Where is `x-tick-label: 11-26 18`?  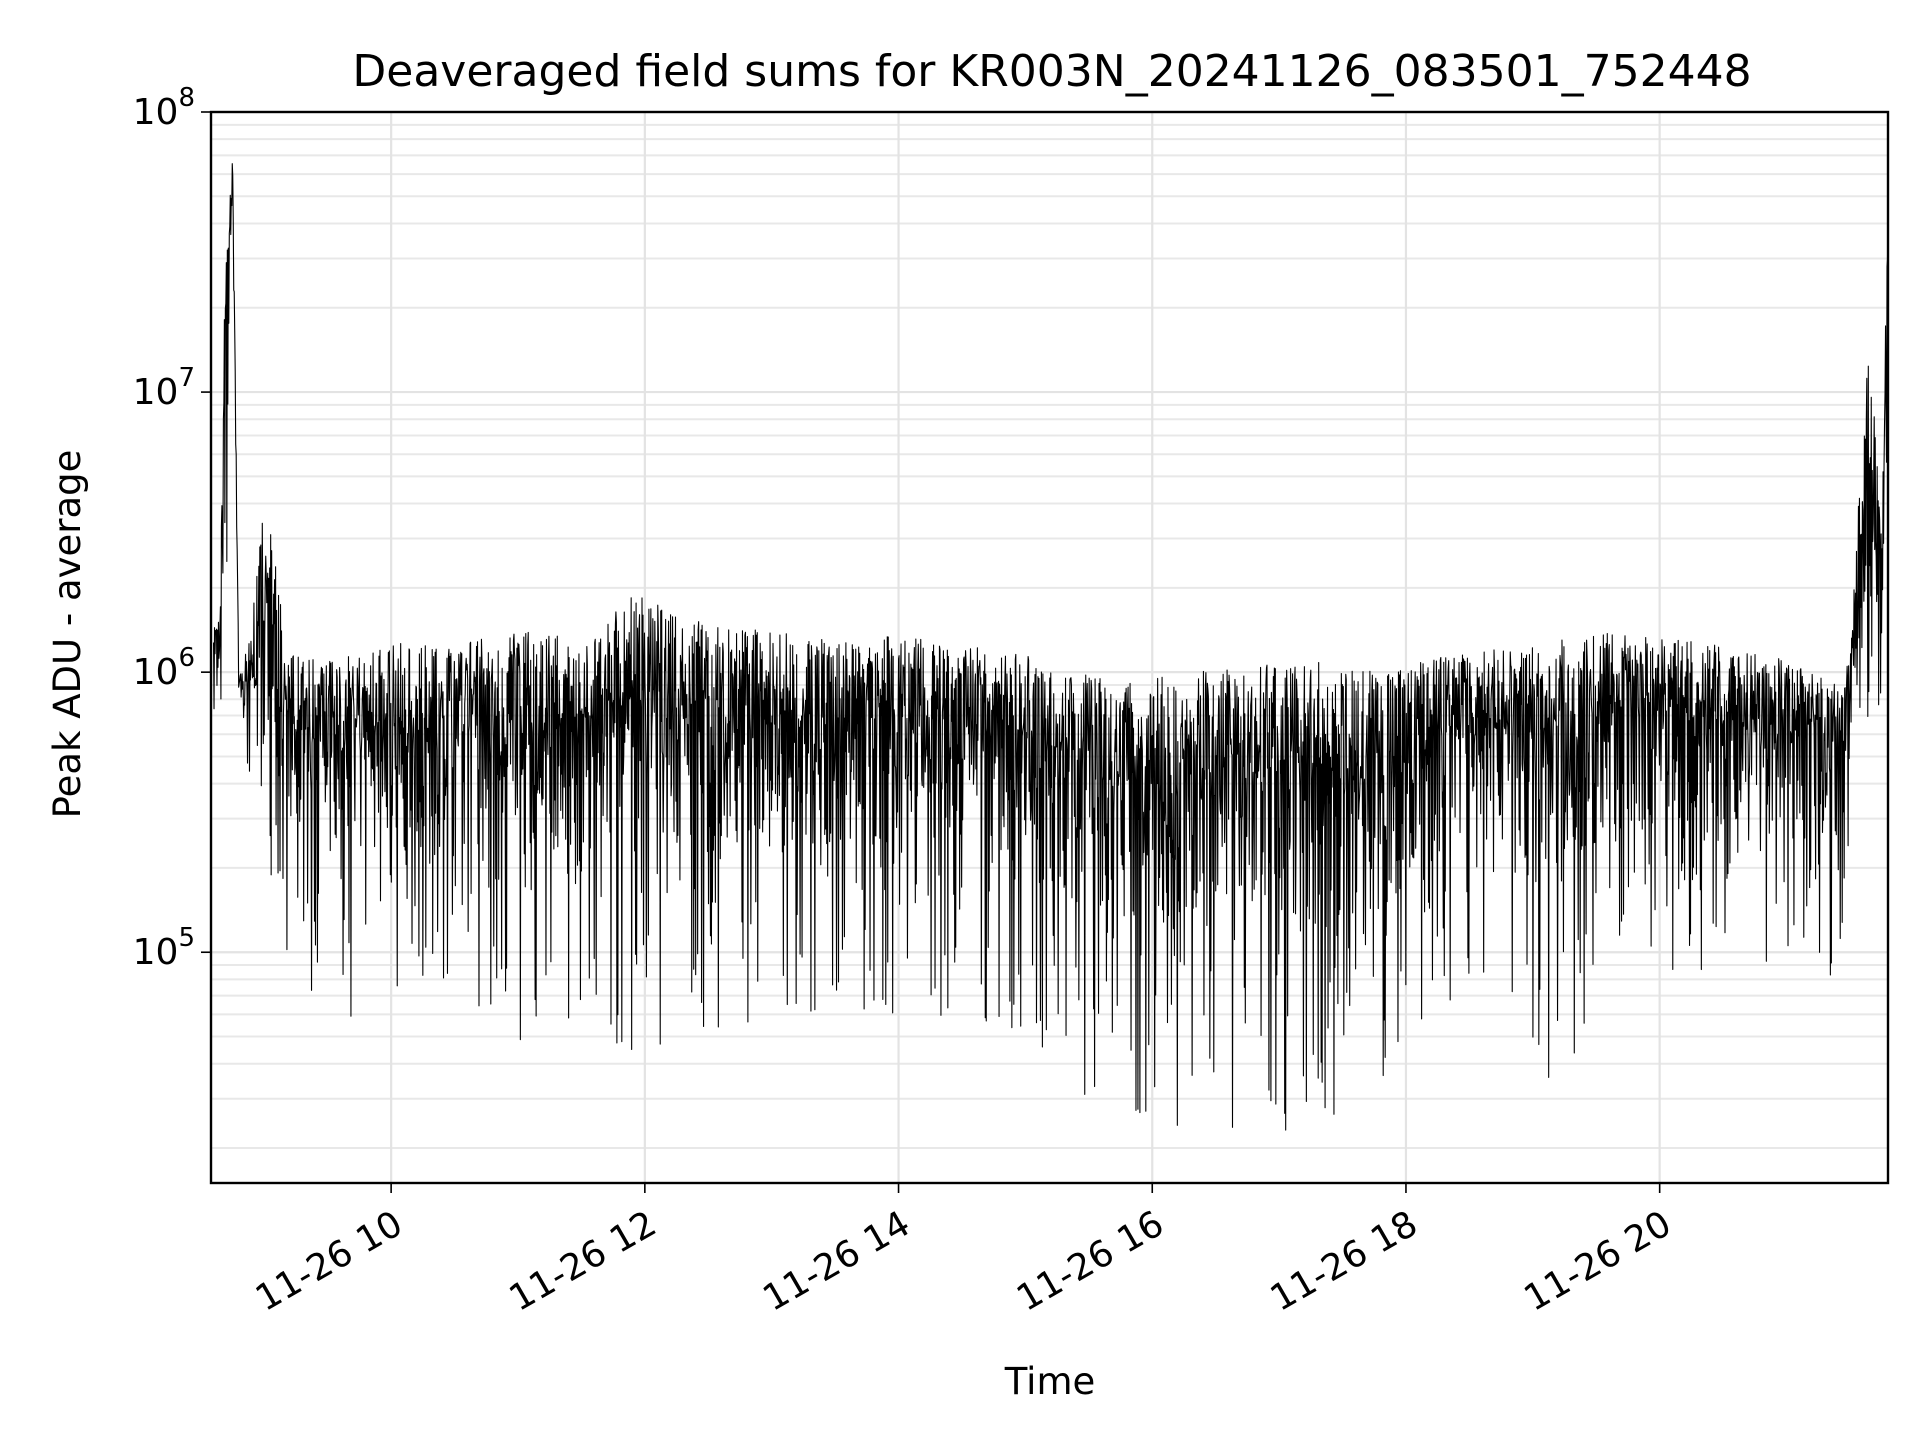 x-tick-label: 11-26 18 is located at coordinates (1344, 1261).